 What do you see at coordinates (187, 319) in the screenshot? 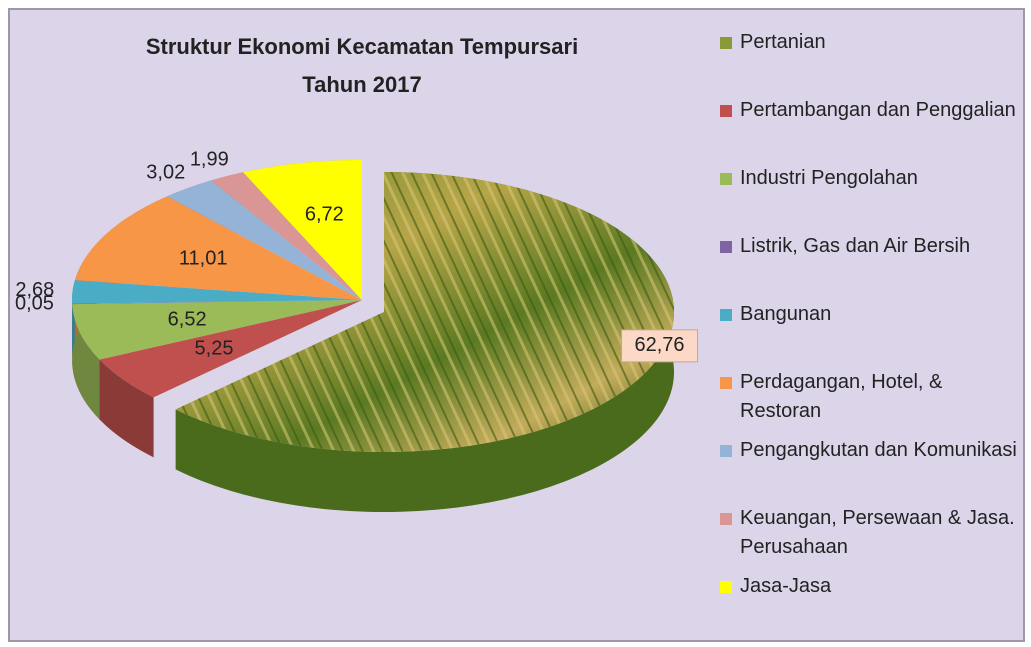
I see `data-label: 6,52` at bounding box center [187, 319].